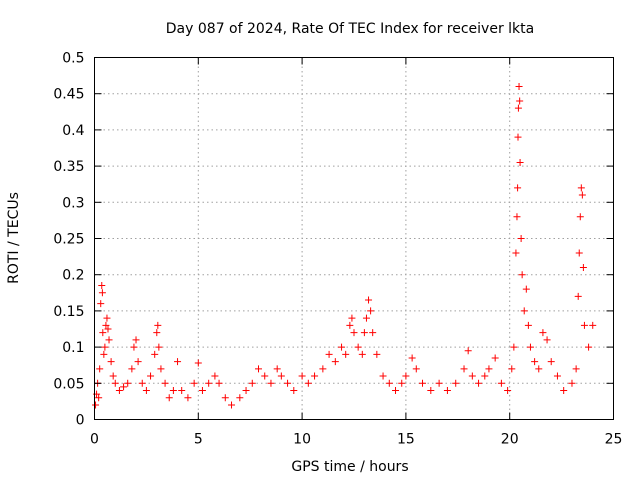  I want to click on x-axis-label: GPS time / hours, so click(349, 467).